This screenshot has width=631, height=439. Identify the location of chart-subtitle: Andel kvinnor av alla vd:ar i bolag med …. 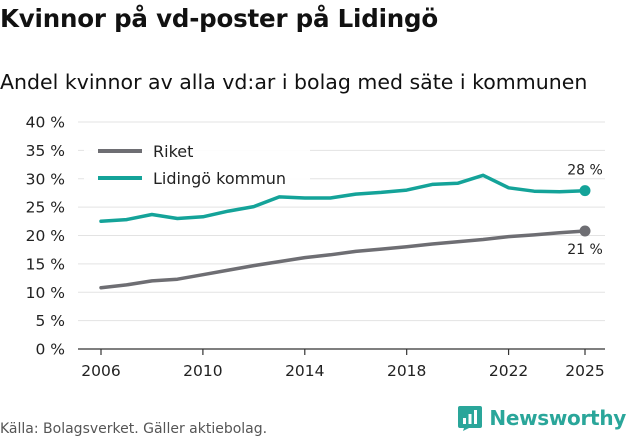
(294, 82).